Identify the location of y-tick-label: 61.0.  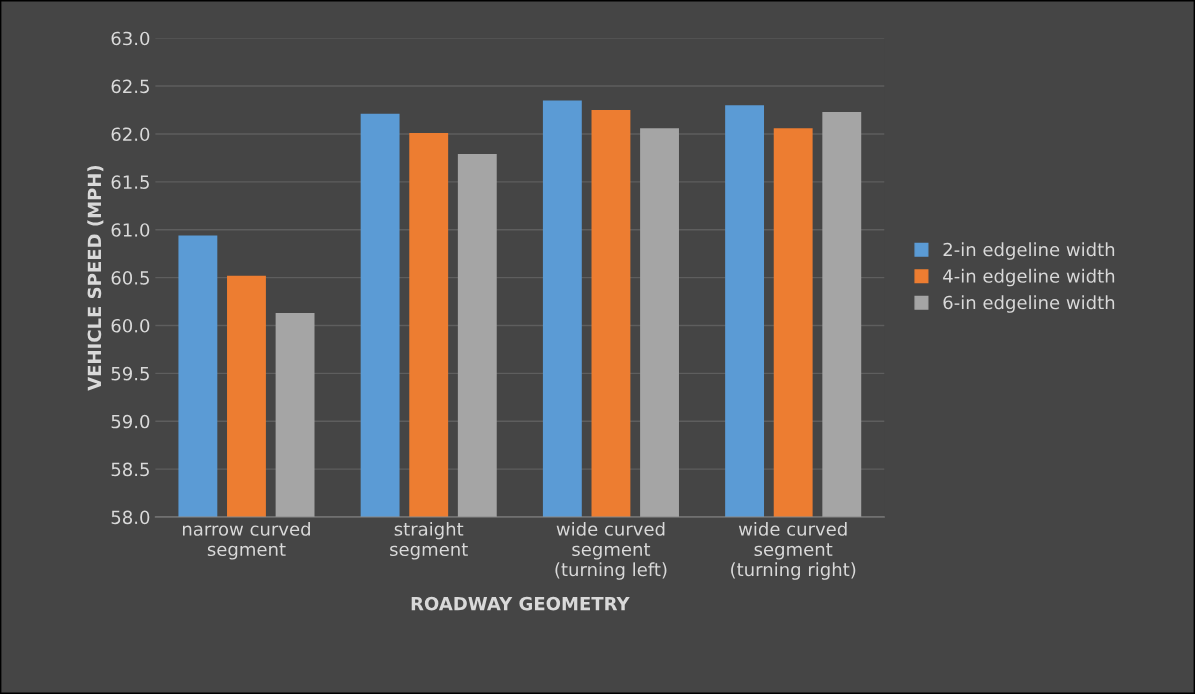
(130, 230).